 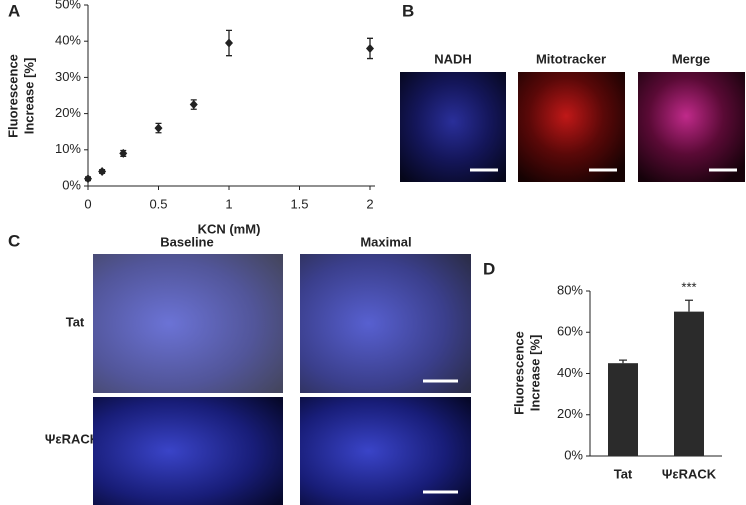 I want to click on row-label: ΨεRACK, so click(x=72, y=438).